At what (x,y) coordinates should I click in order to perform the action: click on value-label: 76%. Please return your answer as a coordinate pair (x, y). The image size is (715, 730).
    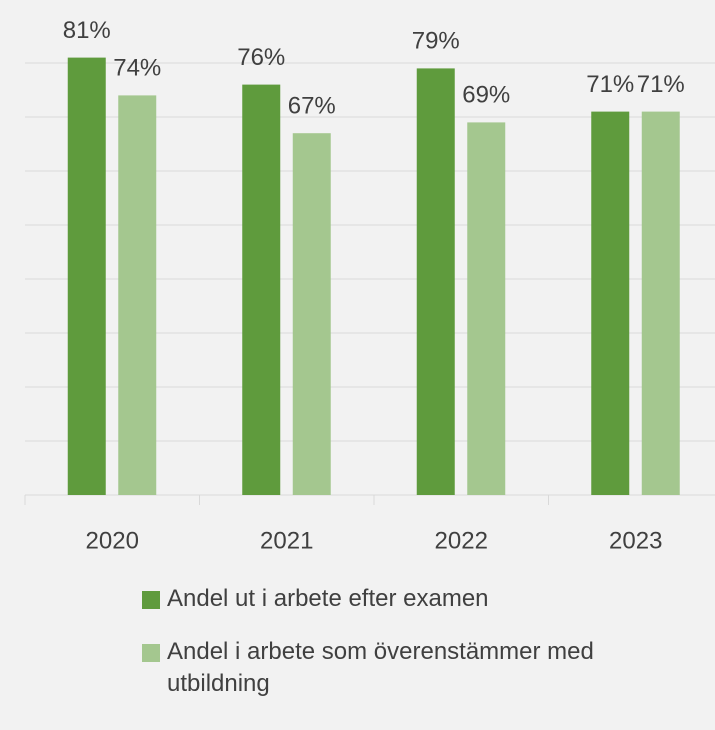
    Looking at the image, I should click on (261, 57).